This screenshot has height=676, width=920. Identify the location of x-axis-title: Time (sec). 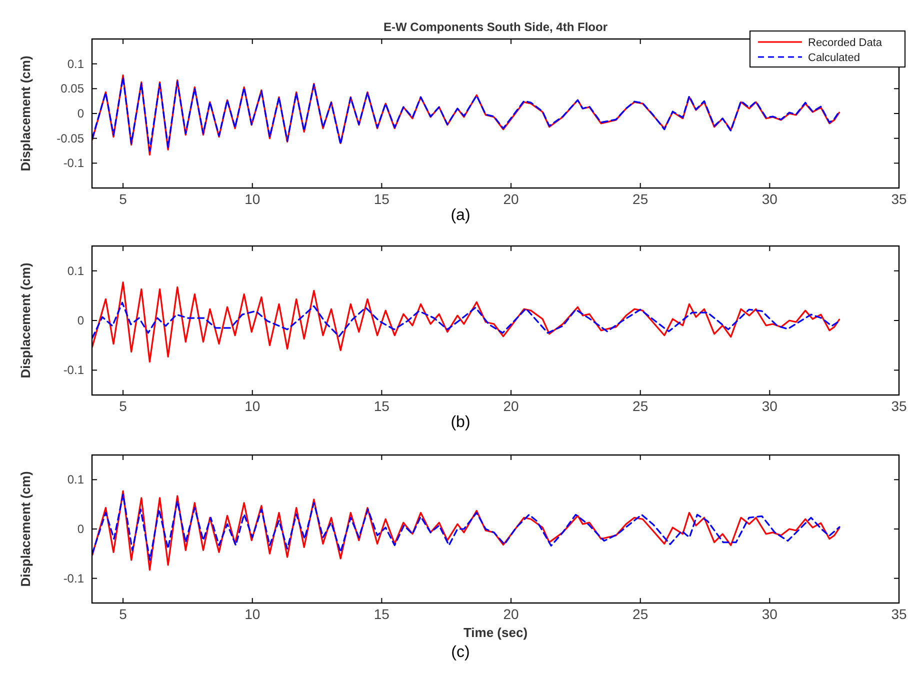
(495, 632).